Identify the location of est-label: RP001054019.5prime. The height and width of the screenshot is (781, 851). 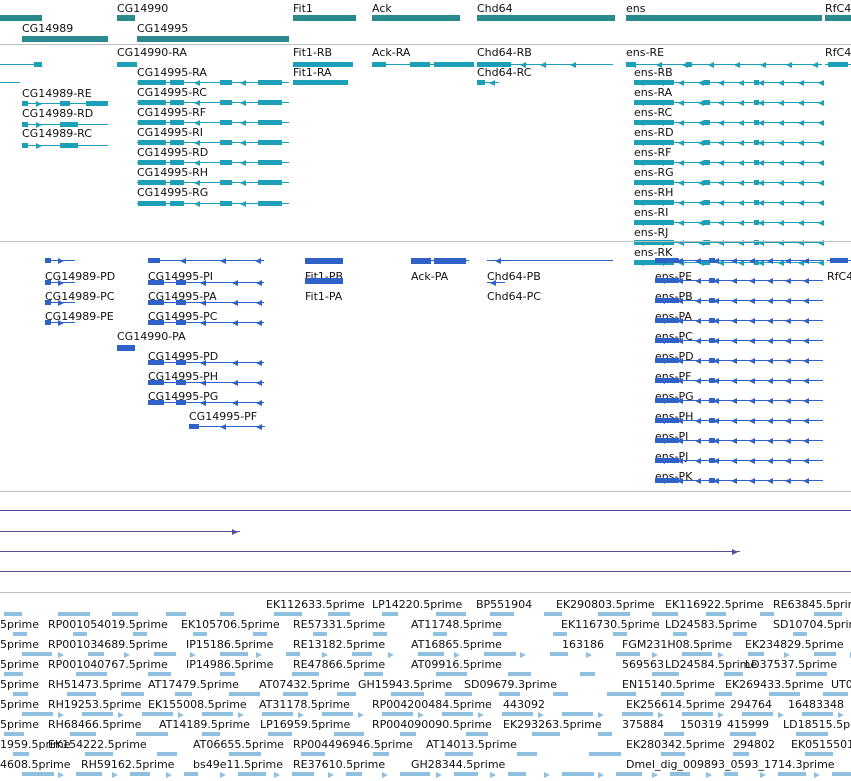
(108, 624).